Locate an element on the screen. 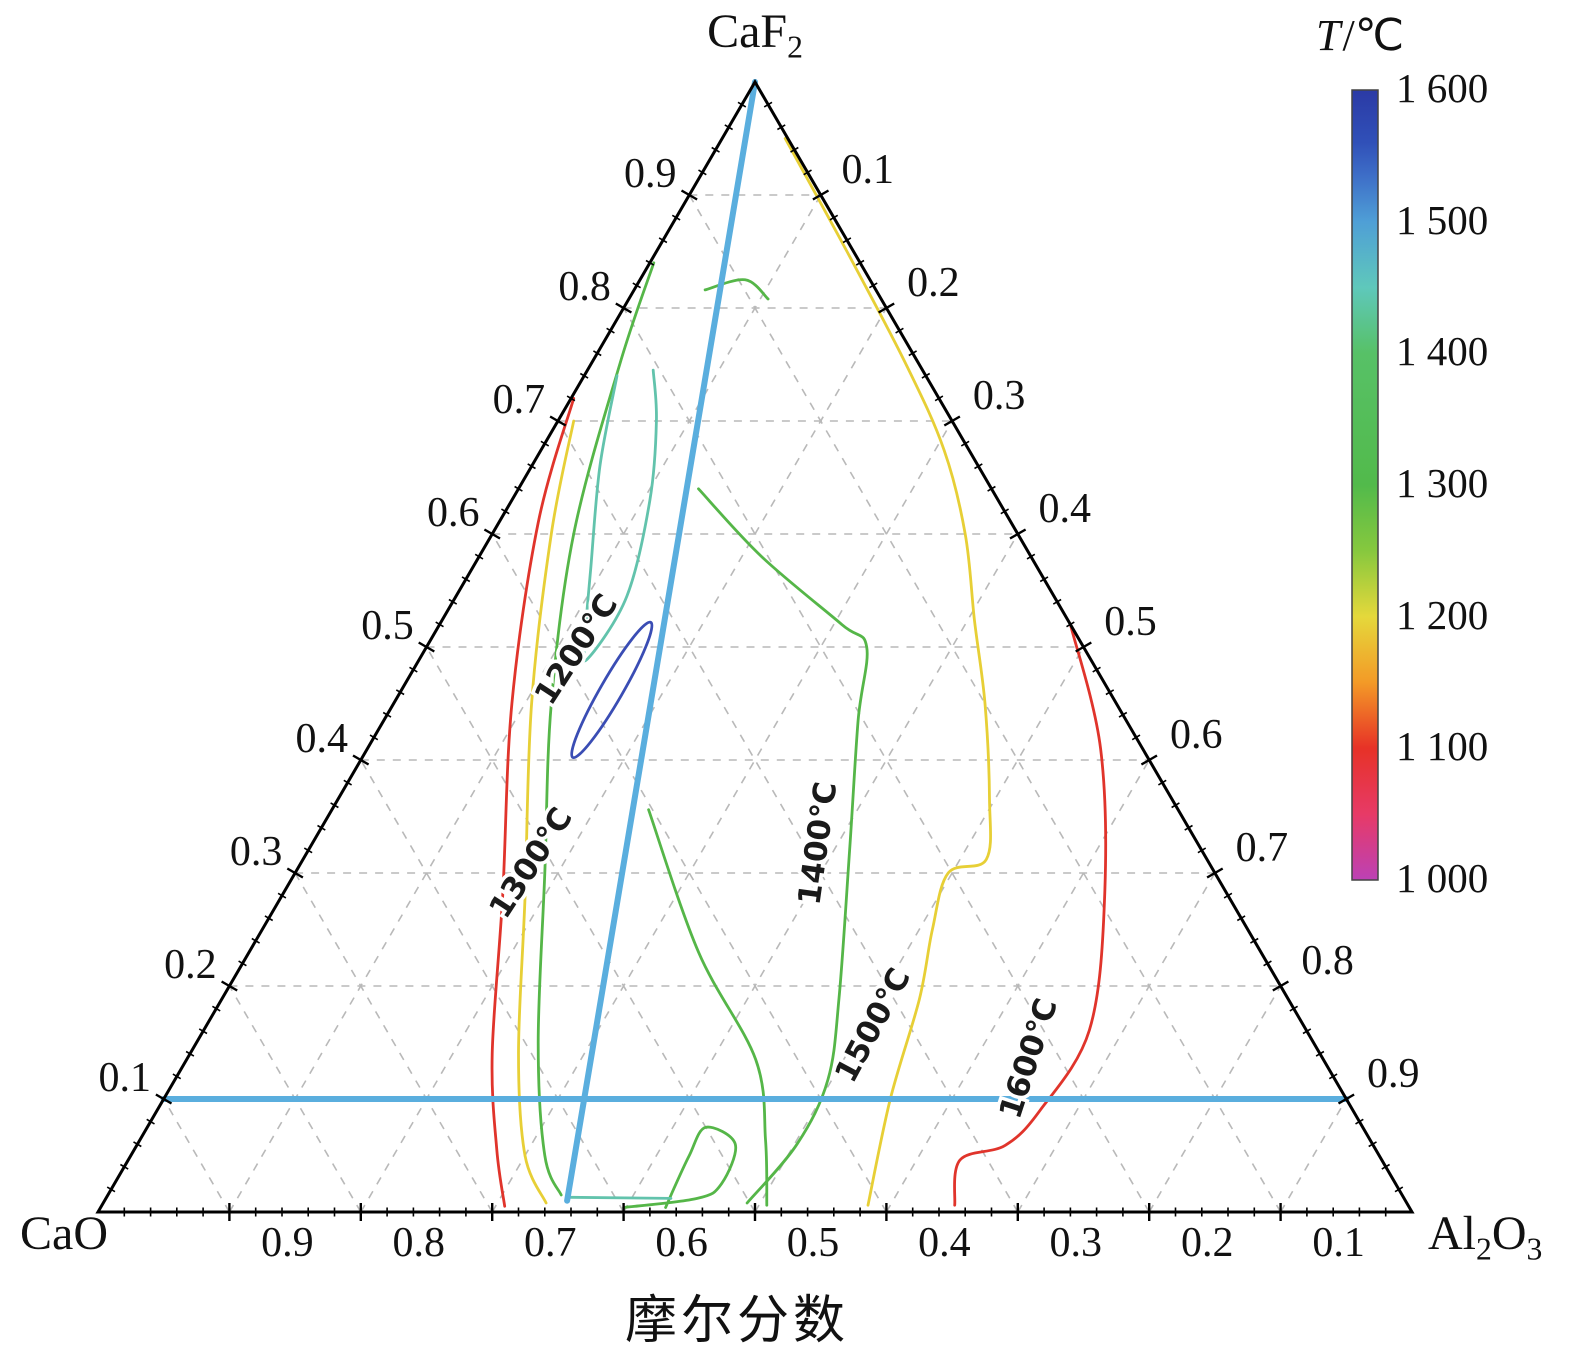 Image resolution: width=1575 pixels, height=1345 pixels. isoline-green-1400-main is located at coordinates (783, 846).